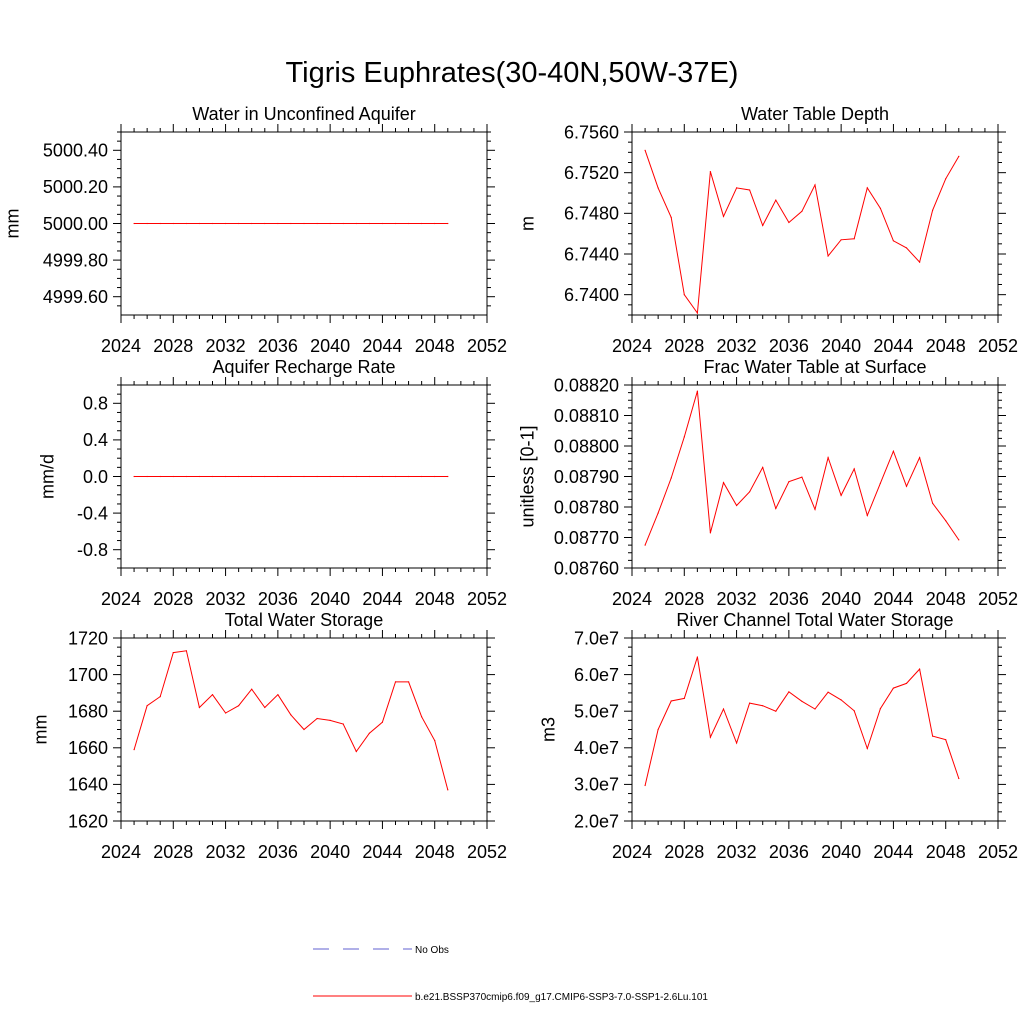 Image resolution: width=1024 pixels, height=1024 pixels. I want to click on y-tick-label: 1680, so click(88, 712).